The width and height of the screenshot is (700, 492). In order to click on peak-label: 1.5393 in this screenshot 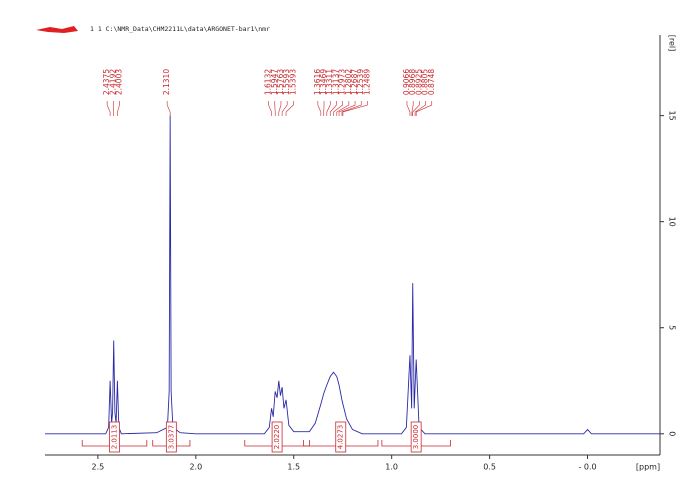, I will do `click(292, 82)`.